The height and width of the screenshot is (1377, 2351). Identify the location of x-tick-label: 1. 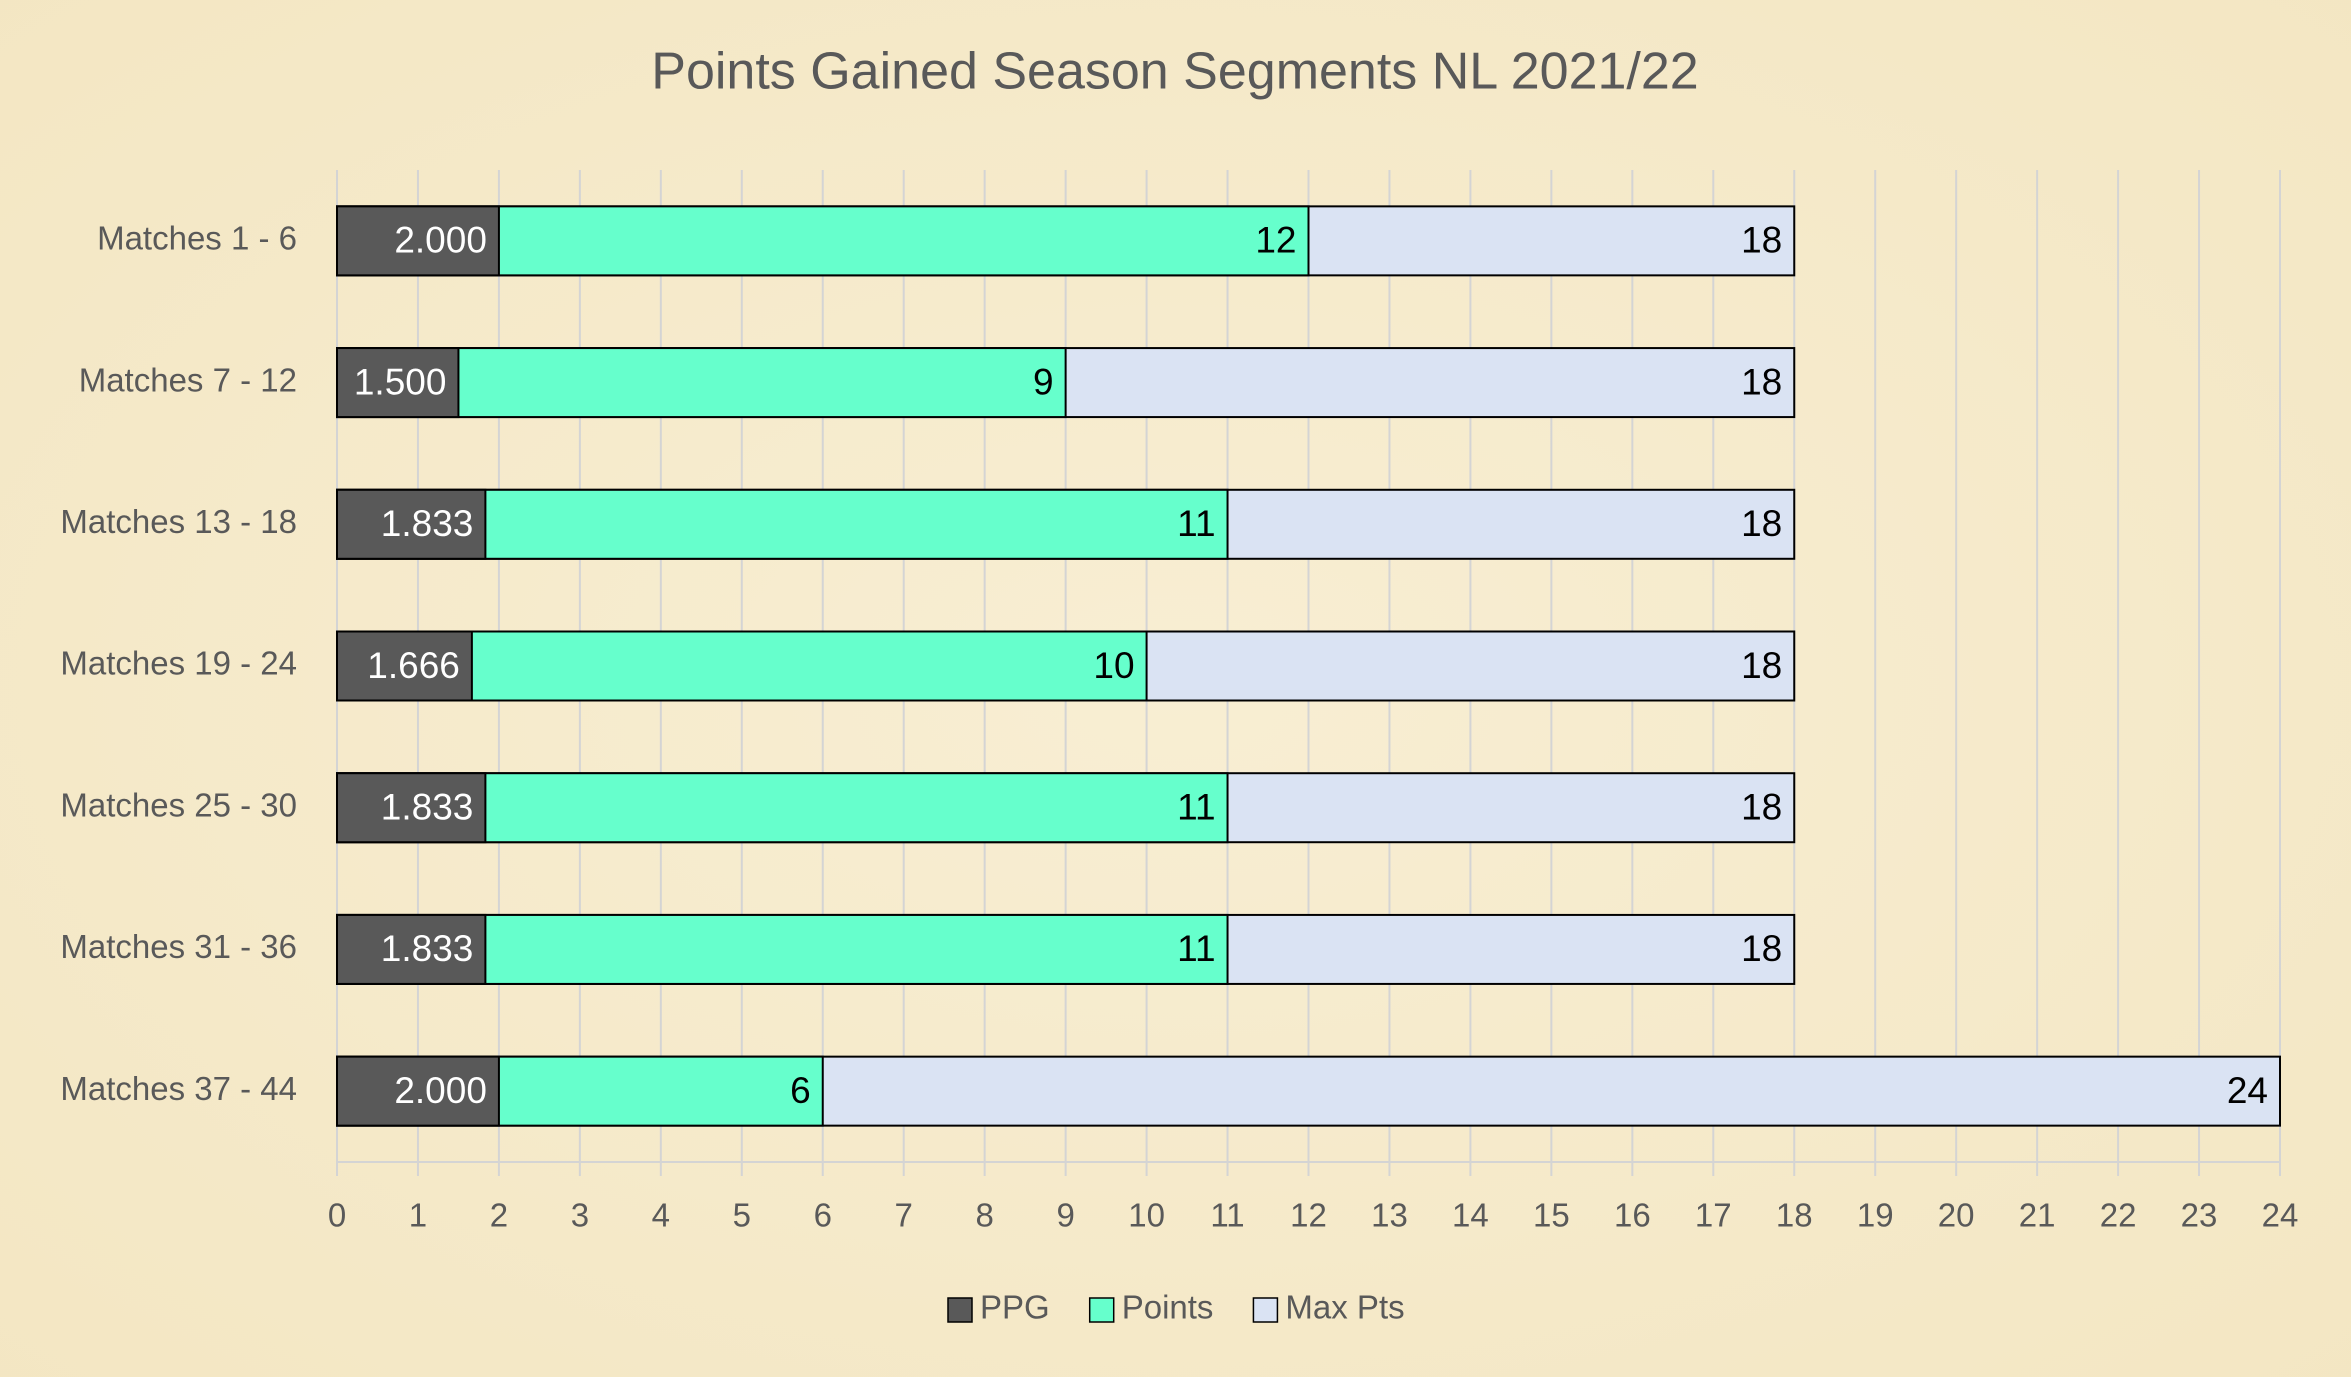
(418, 1215).